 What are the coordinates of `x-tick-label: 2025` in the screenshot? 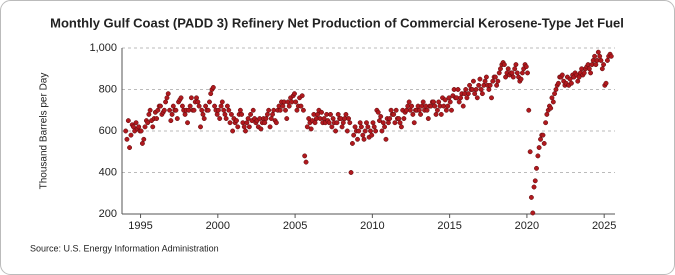 It's located at (604, 226).